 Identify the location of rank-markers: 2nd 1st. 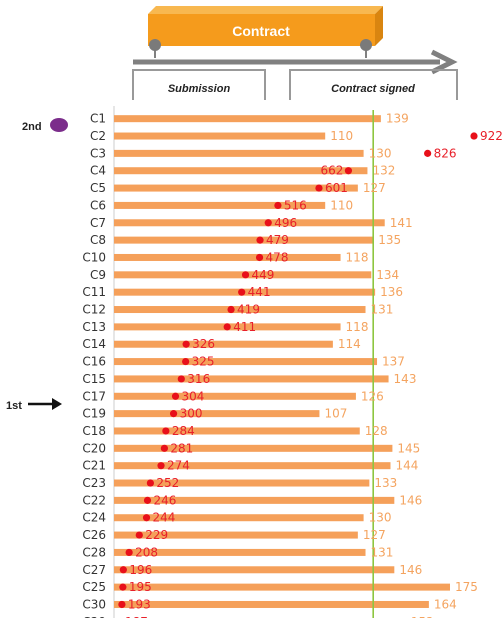
(37, 265).